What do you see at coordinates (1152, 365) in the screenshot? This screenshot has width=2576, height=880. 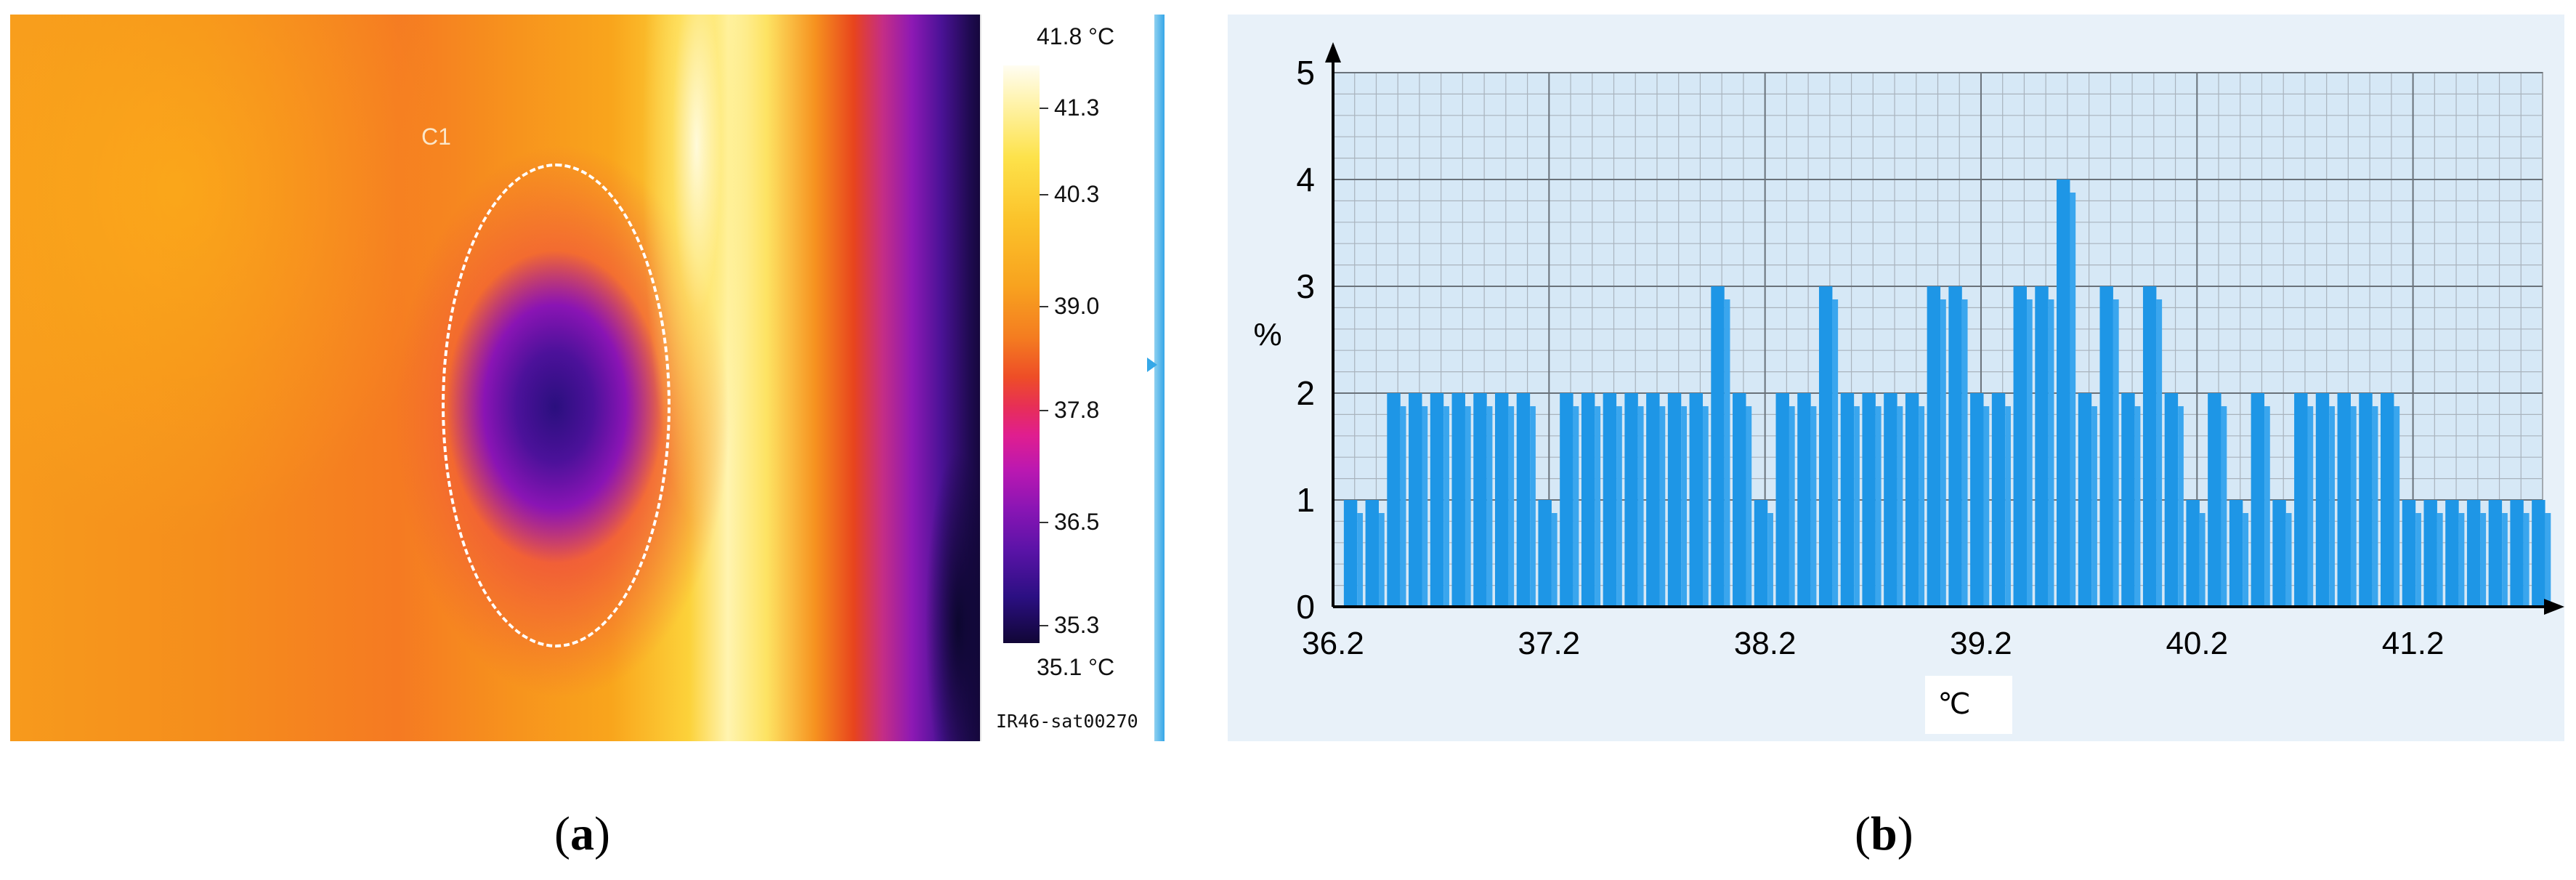 I see `scale-marker-icon` at bounding box center [1152, 365].